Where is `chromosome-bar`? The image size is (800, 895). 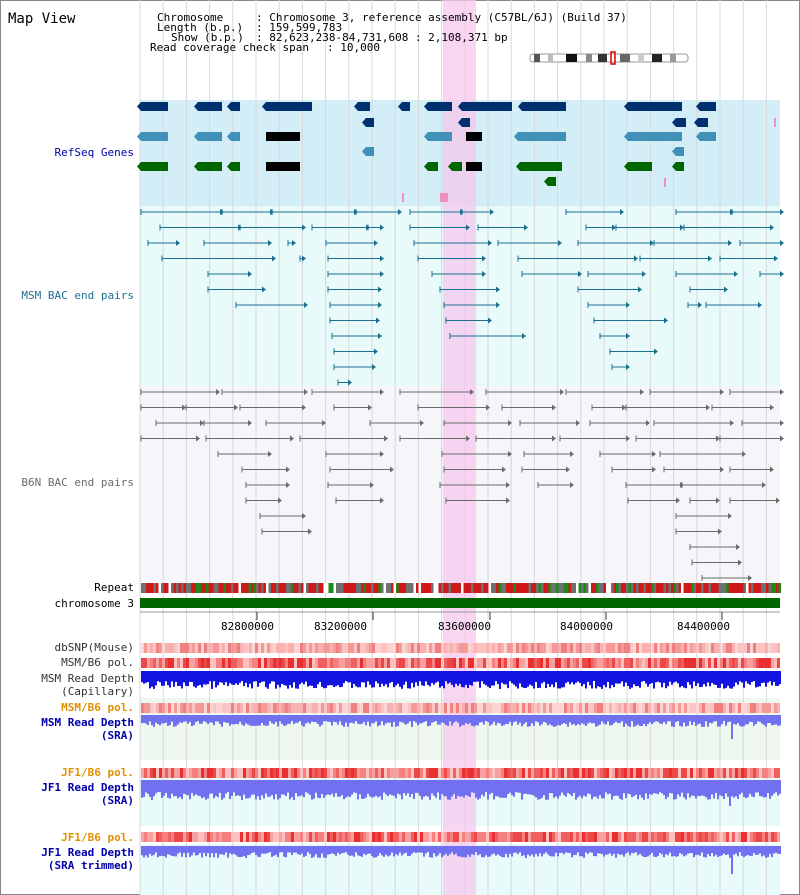 chromosome-bar is located at coordinates (460, 603).